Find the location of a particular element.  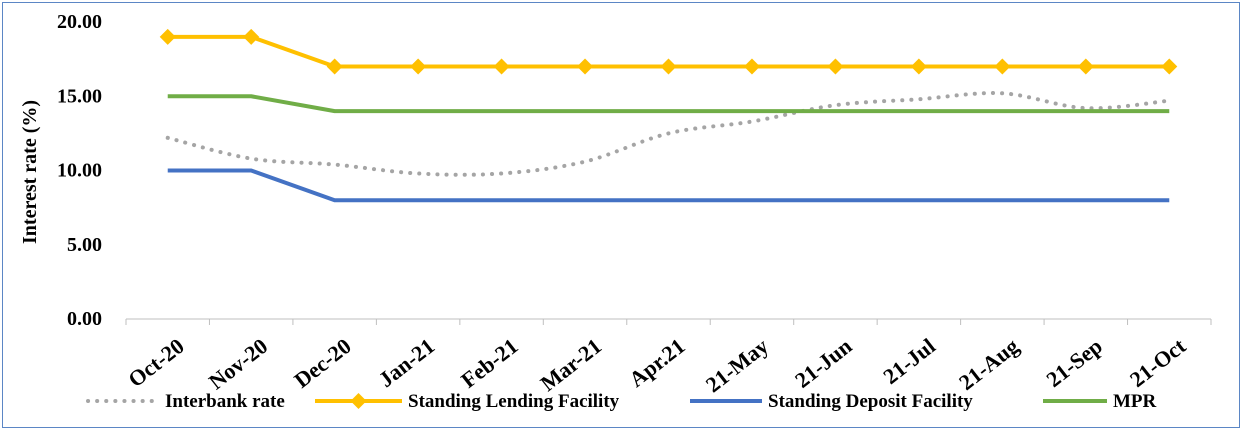

x-tick-label: Nov-20 is located at coordinates (238, 363).